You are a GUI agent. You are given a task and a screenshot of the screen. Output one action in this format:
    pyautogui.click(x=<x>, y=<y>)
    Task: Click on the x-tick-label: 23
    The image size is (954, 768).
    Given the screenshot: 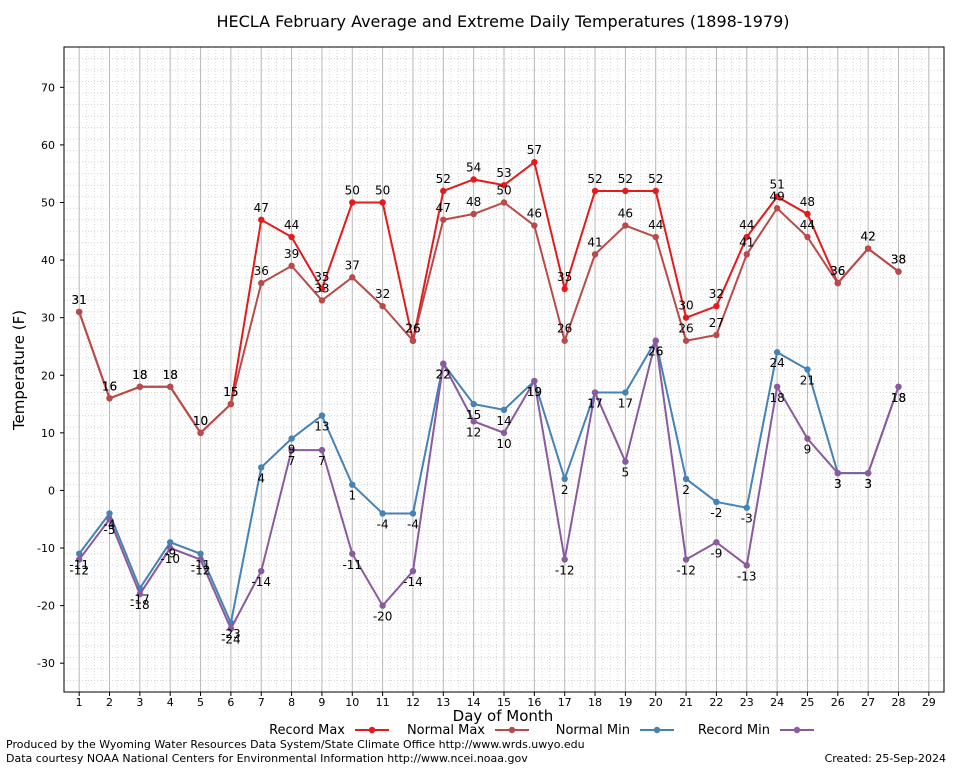 What is the action you would take?
    pyautogui.click(x=747, y=702)
    